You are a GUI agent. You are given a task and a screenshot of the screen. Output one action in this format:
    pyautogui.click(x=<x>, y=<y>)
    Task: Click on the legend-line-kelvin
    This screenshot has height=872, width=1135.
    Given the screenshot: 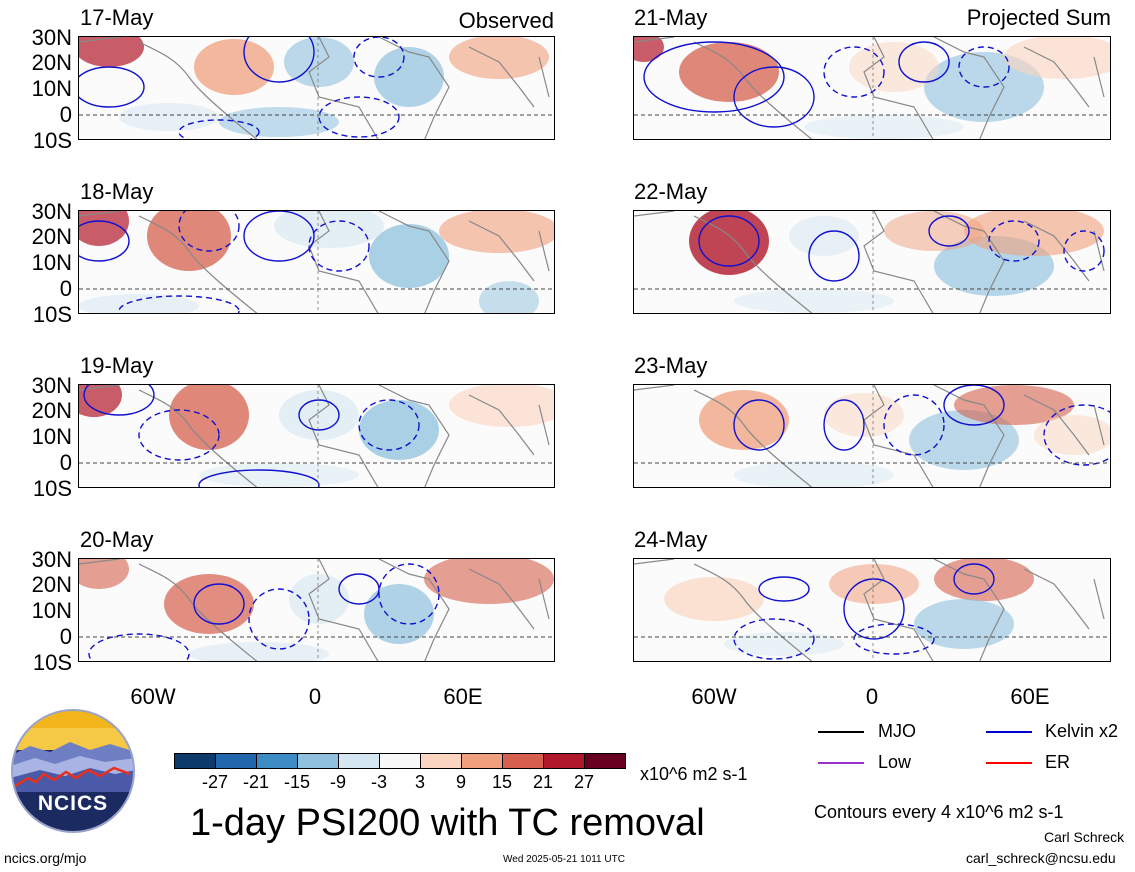 What is the action you would take?
    pyautogui.click(x=1009, y=732)
    